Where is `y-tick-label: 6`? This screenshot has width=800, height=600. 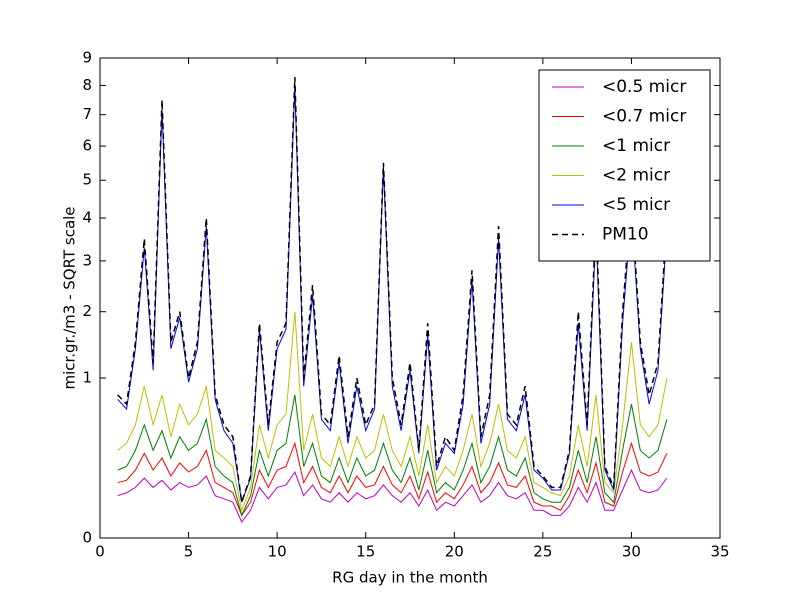 y-tick-label: 6 is located at coordinates (87, 146).